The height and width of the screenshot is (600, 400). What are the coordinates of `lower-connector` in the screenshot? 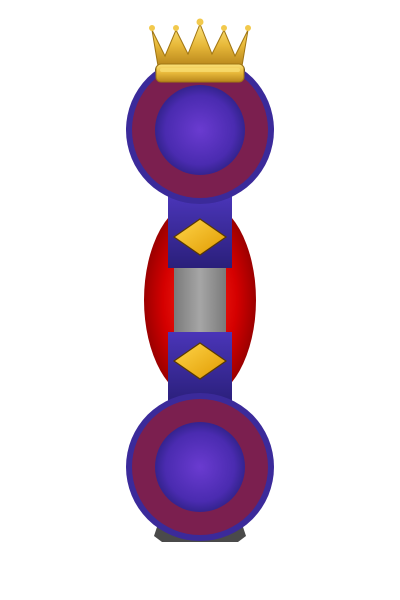 It's located at (200, 368).